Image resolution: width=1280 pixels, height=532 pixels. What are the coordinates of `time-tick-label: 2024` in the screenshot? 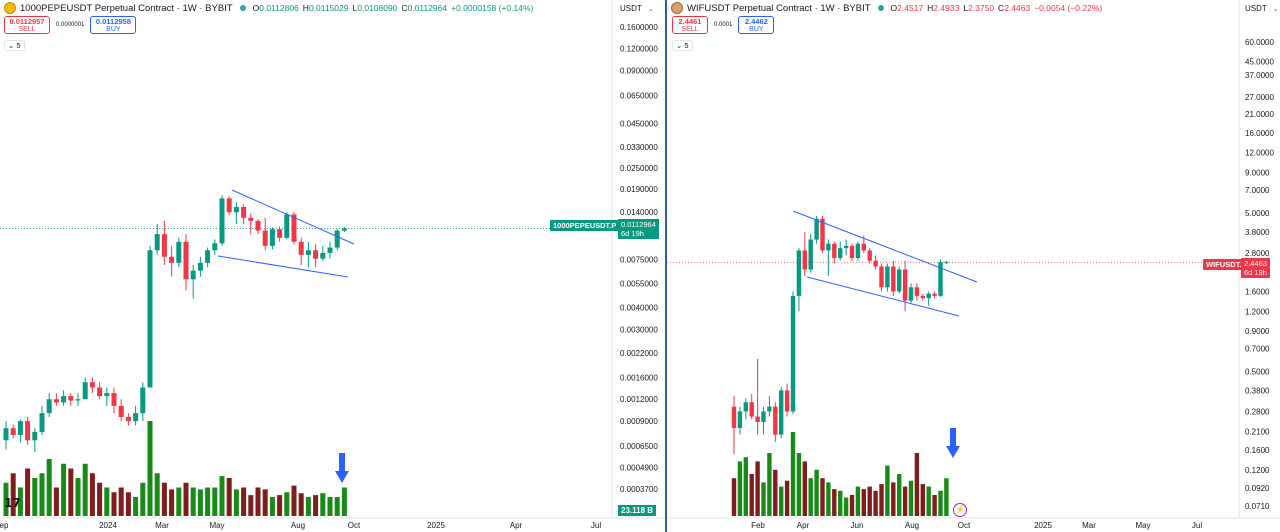 It's located at (108, 525).